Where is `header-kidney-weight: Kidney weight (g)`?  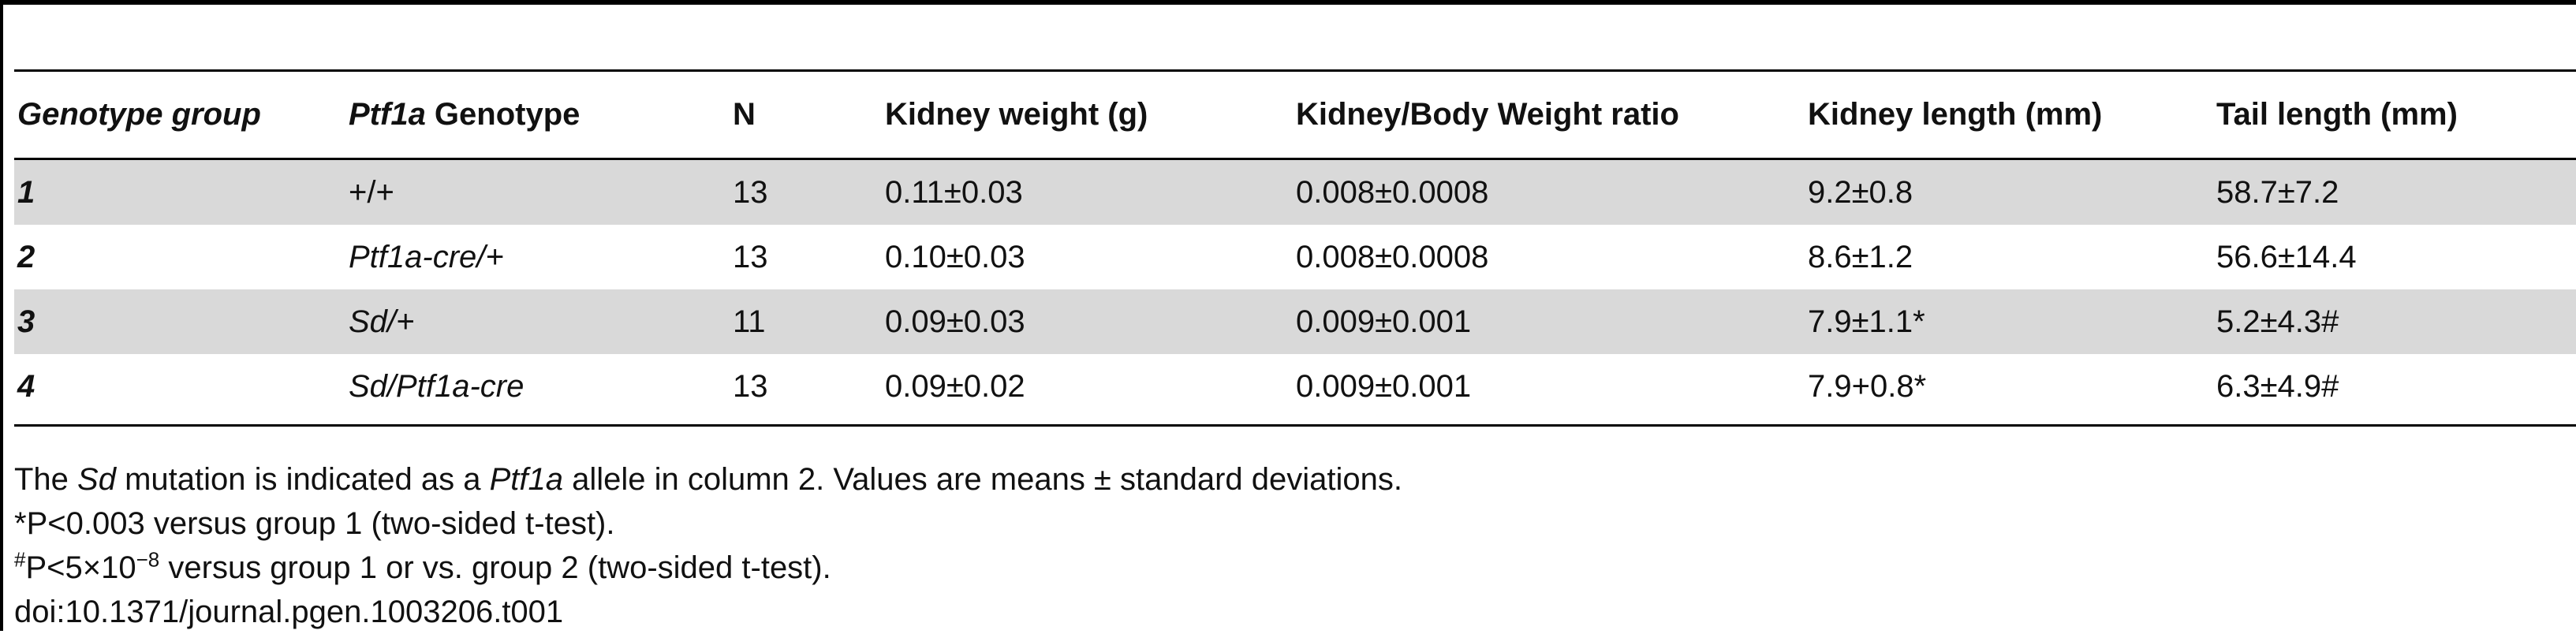 header-kidney-weight: Kidney weight (g) is located at coordinates (1016, 114).